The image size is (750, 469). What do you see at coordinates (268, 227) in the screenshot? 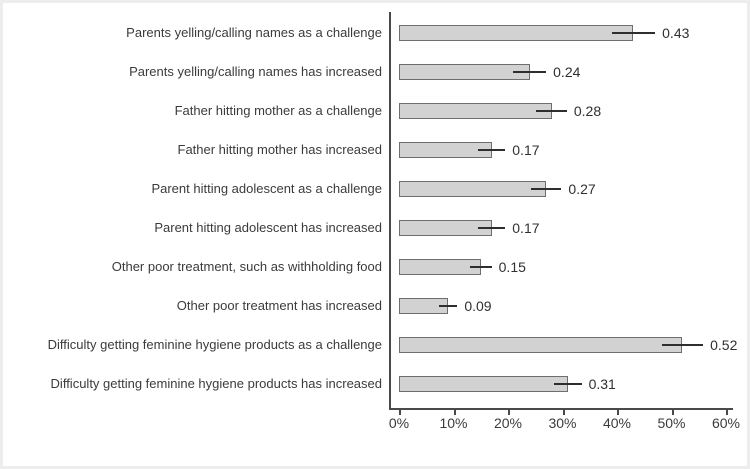
I see `category-label: Parent hitting adolescent has increased` at bounding box center [268, 227].